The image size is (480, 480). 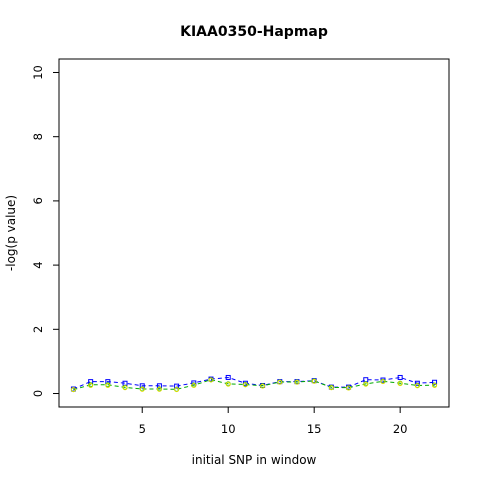 What do you see at coordinates (273, 421) in the screenshot?
I see `x-axis: 5 10 15 20` at bounding box center [273, 421].